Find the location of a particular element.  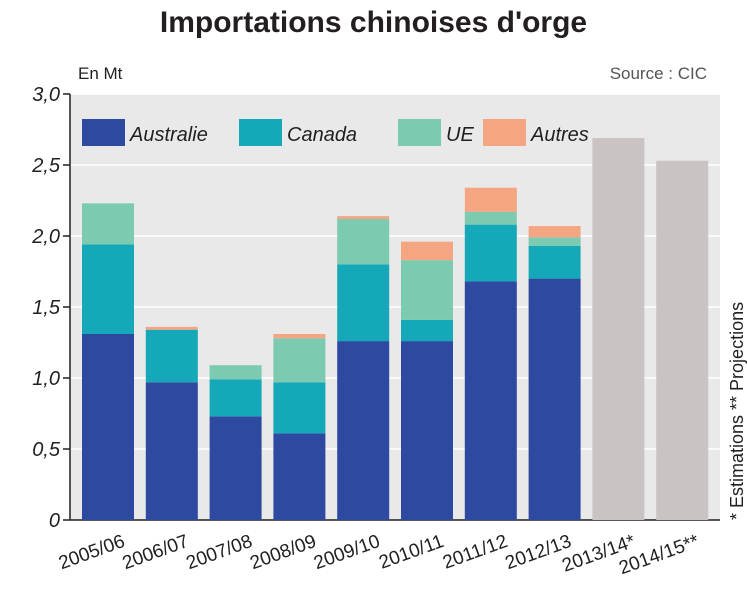

source-label: Source : CIC is located at coordinates (658, 73).